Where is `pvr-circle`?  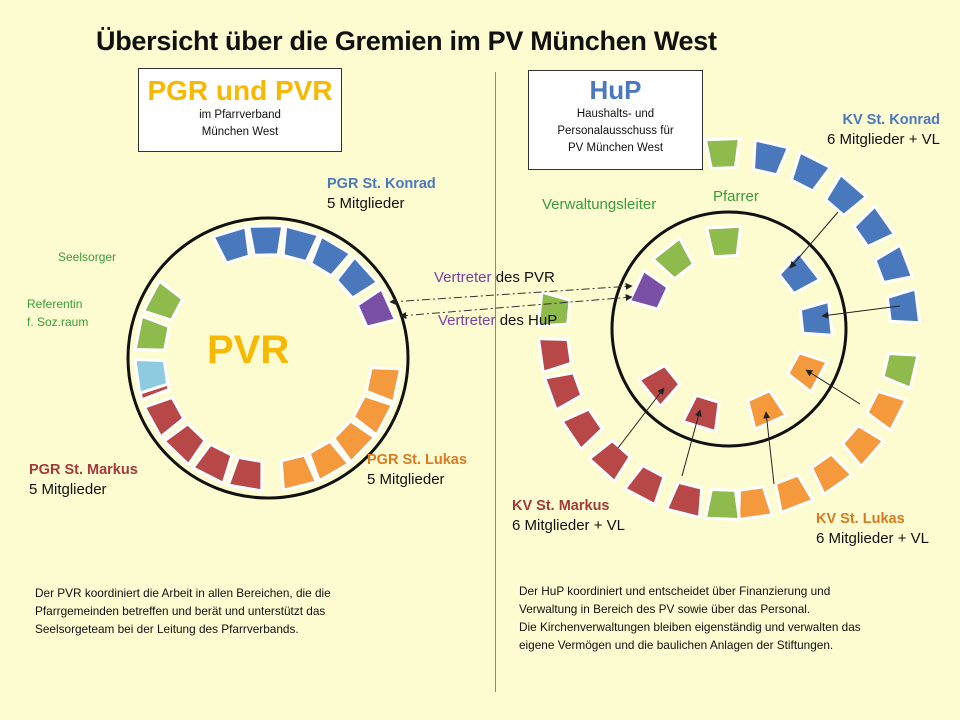
pvr-circle is located at coordinates (268, 358).